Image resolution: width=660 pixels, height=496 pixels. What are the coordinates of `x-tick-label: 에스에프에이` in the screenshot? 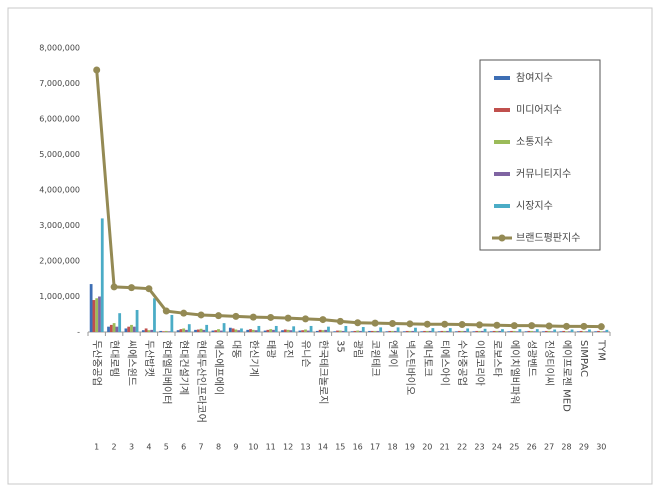 It's located at (219, 367).